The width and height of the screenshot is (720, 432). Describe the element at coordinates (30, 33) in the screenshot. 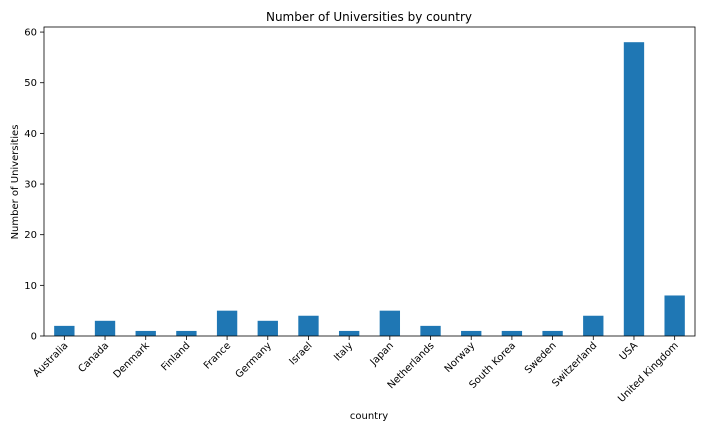

I see `y-tick-label: 60` at that location.